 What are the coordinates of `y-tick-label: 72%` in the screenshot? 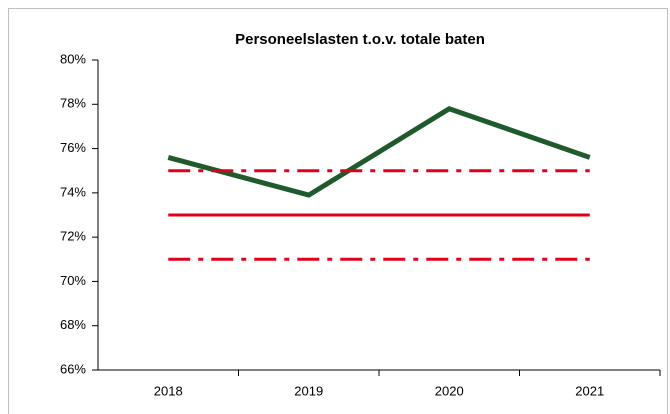 It's located at (73, 236).